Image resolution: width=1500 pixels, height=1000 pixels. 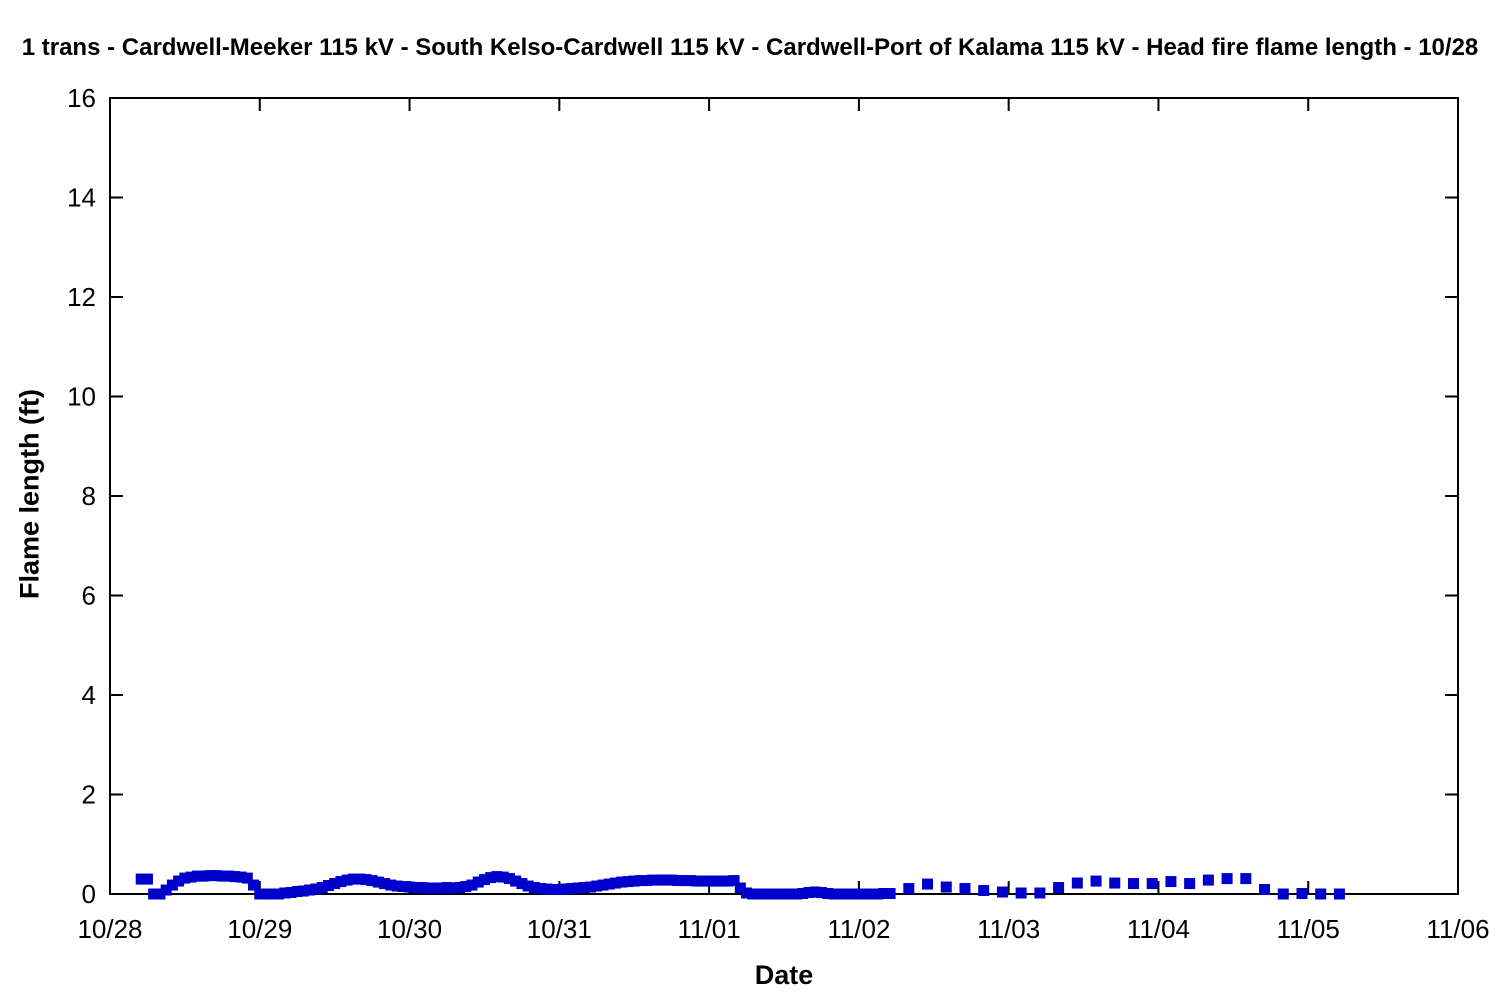 What do you see at coordinates (89, 496) in the screenshot?
I see `y-tick-label: 8` at bounding box center [89, 496].